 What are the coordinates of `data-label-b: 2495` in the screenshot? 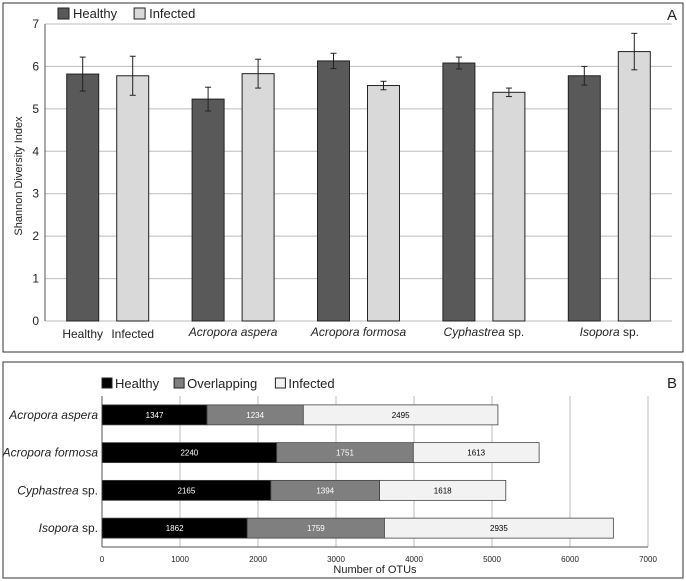 It's located at (401, 415).